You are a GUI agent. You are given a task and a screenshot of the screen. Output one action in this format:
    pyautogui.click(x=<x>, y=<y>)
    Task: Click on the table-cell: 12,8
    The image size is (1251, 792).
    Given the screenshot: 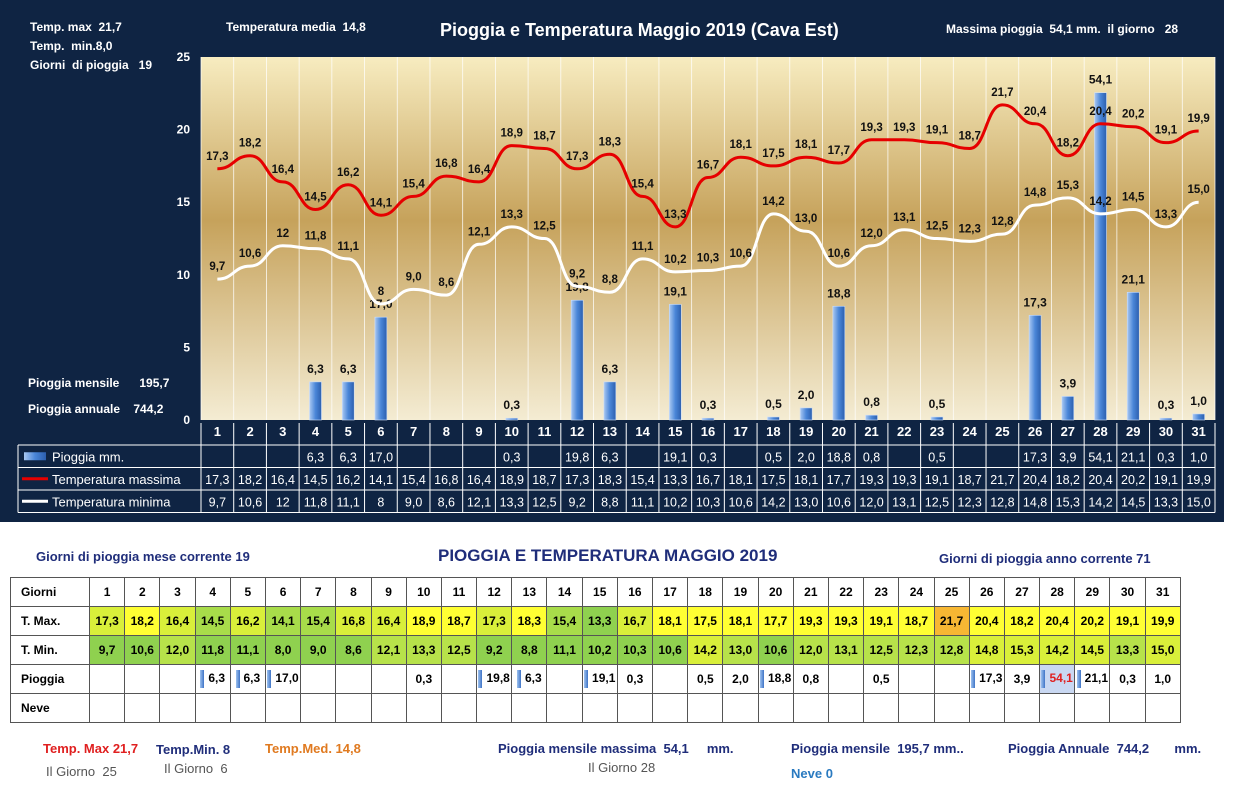 What is the action you would take?
    pyautogui.click(x=951, y=650)
    